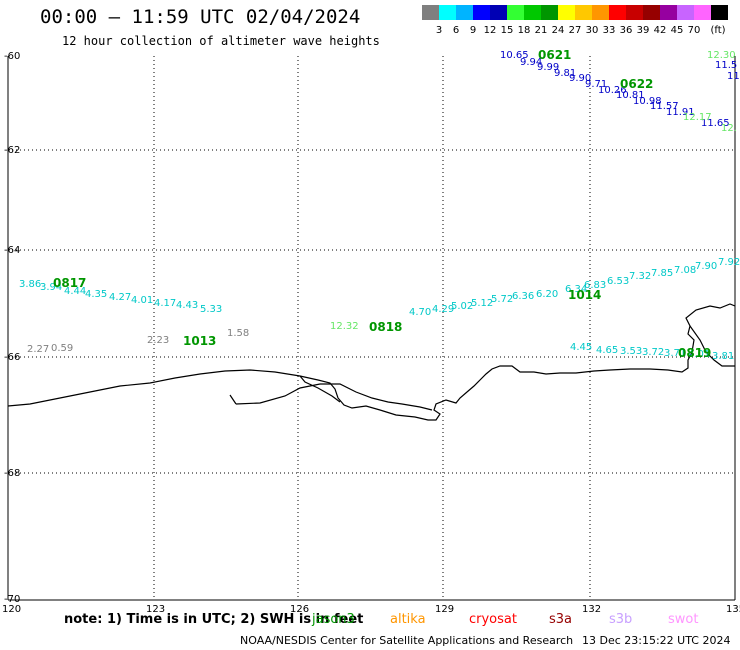 Image resolution: width=740 pixels, height=650 pixels. I want to click on satellite-legend-cryosat: cryosat, so click(493, 619).